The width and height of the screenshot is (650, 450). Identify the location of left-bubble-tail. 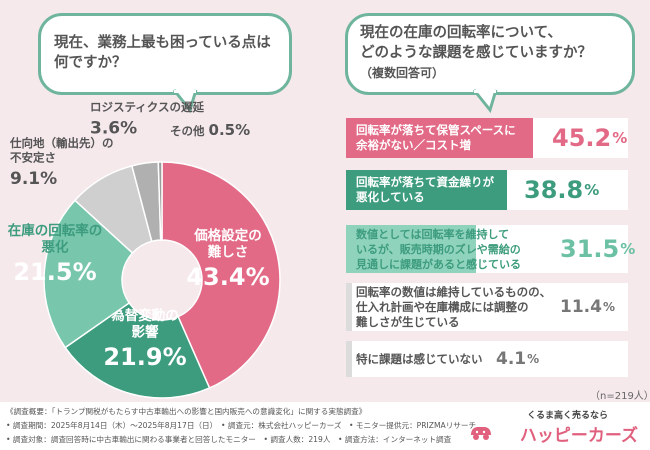
(185, 101).